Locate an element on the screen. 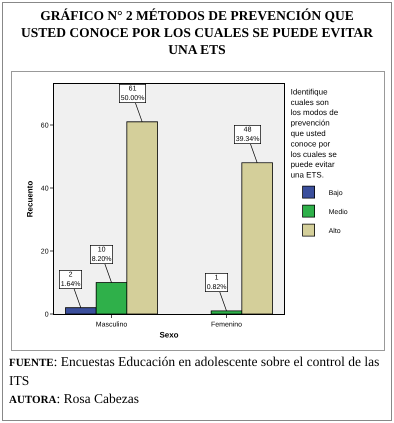  text: AUTORA: Rosa Cabezas is located at coordinates (74, 399).